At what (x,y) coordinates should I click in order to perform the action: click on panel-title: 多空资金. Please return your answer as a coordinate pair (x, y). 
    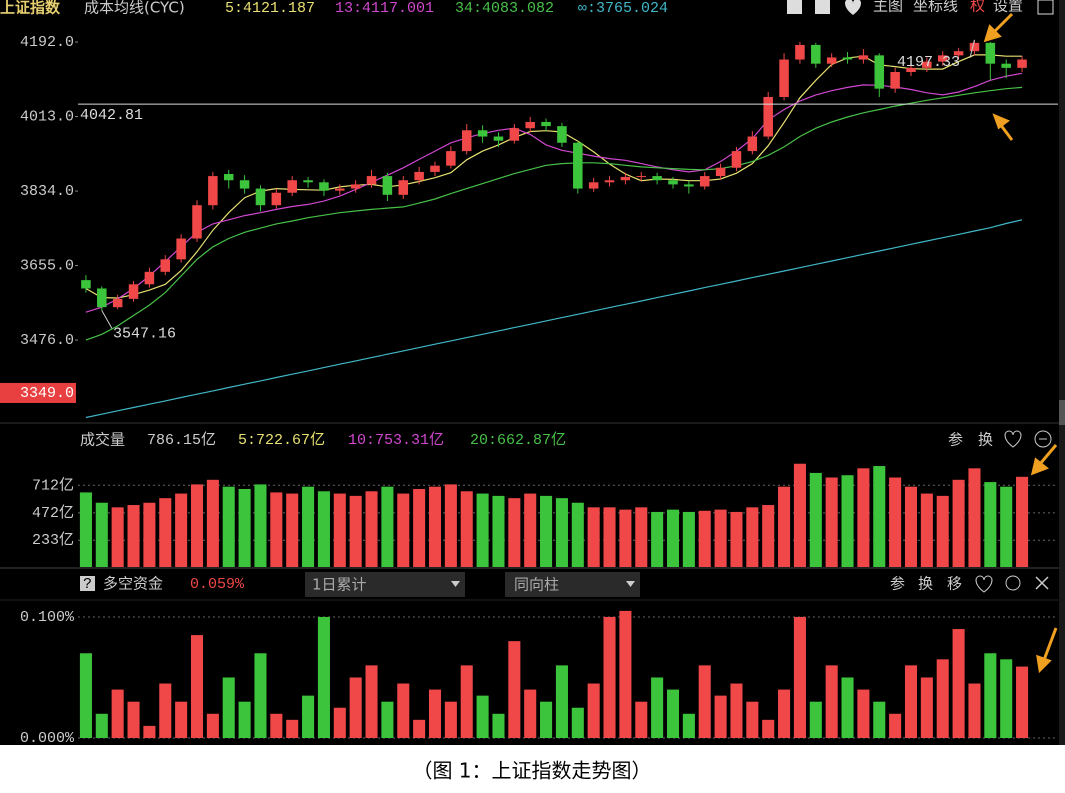
    Looking at the image, I should click on (133, 584).